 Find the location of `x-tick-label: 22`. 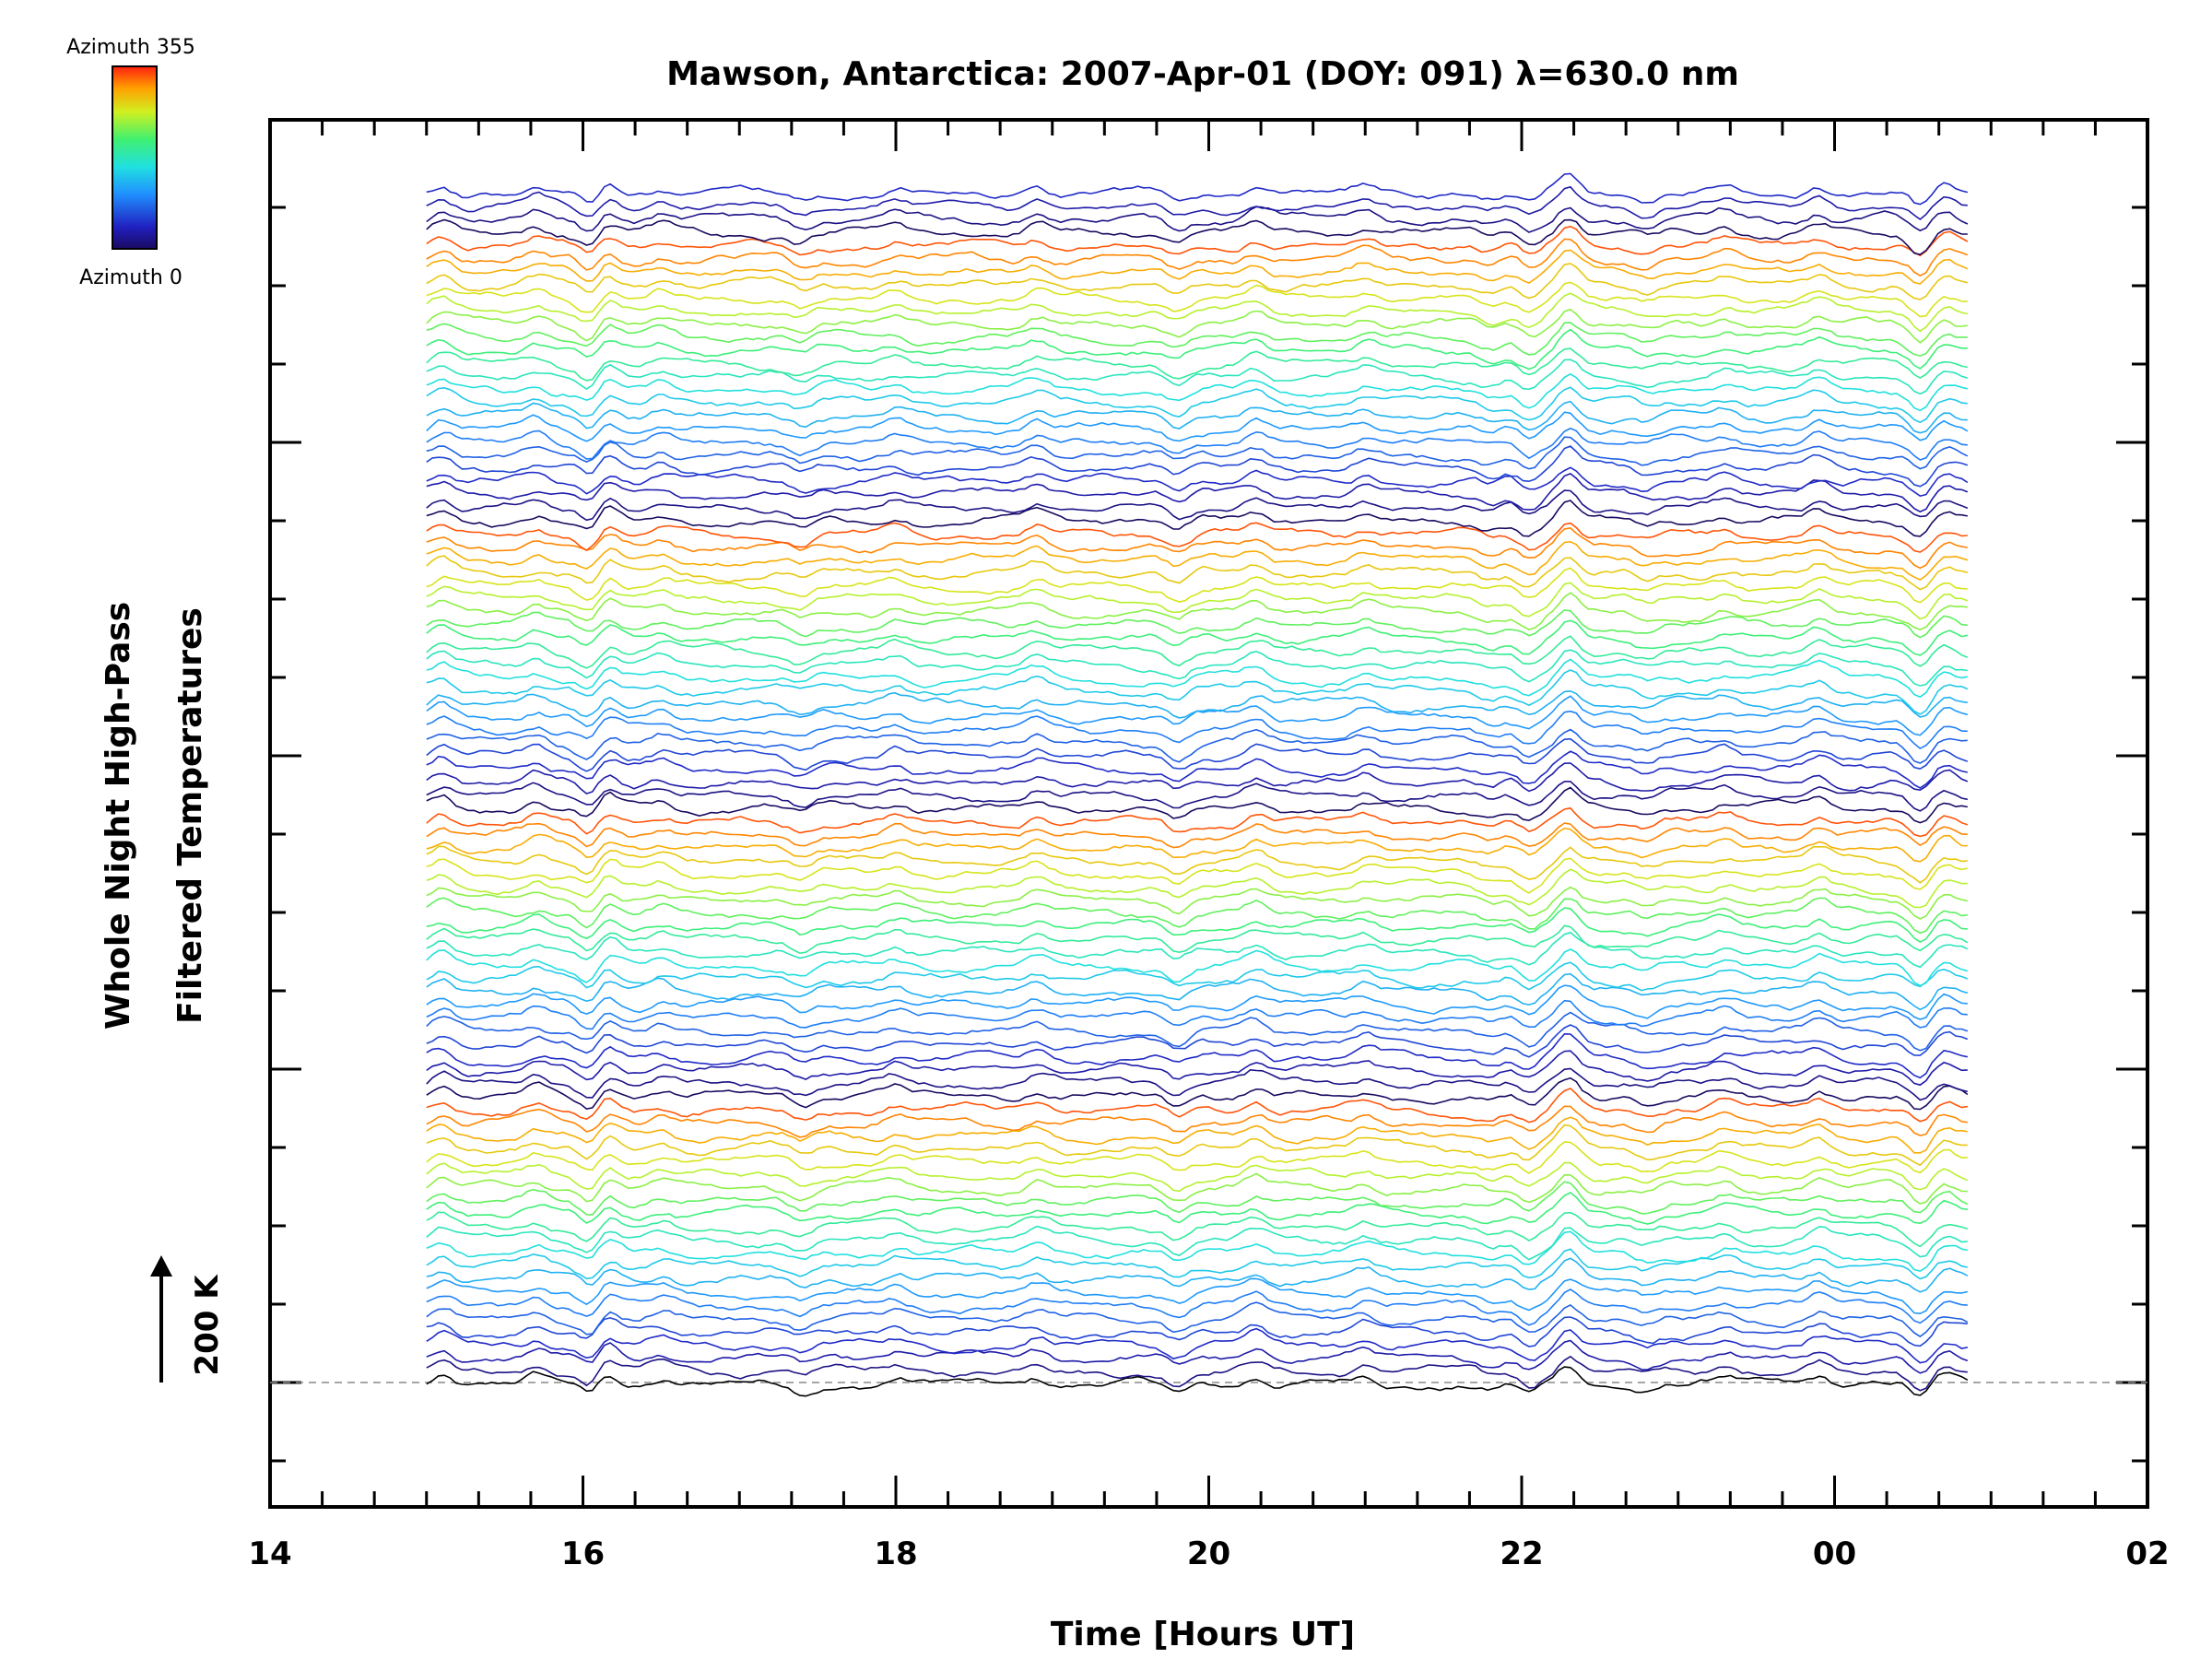

x-tick-label: 22 is located at coordinates (1521, 1553).